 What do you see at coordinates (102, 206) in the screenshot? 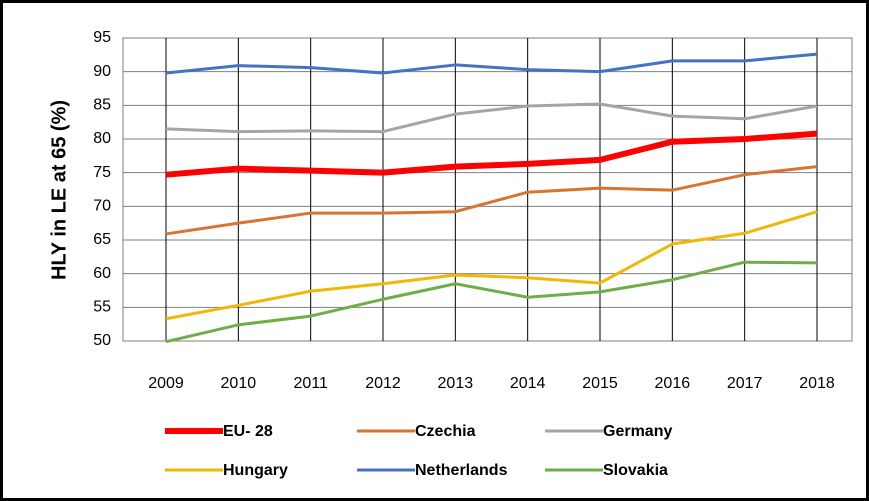
I see `y-tick-label: 70` at bounding box center [102, 206].